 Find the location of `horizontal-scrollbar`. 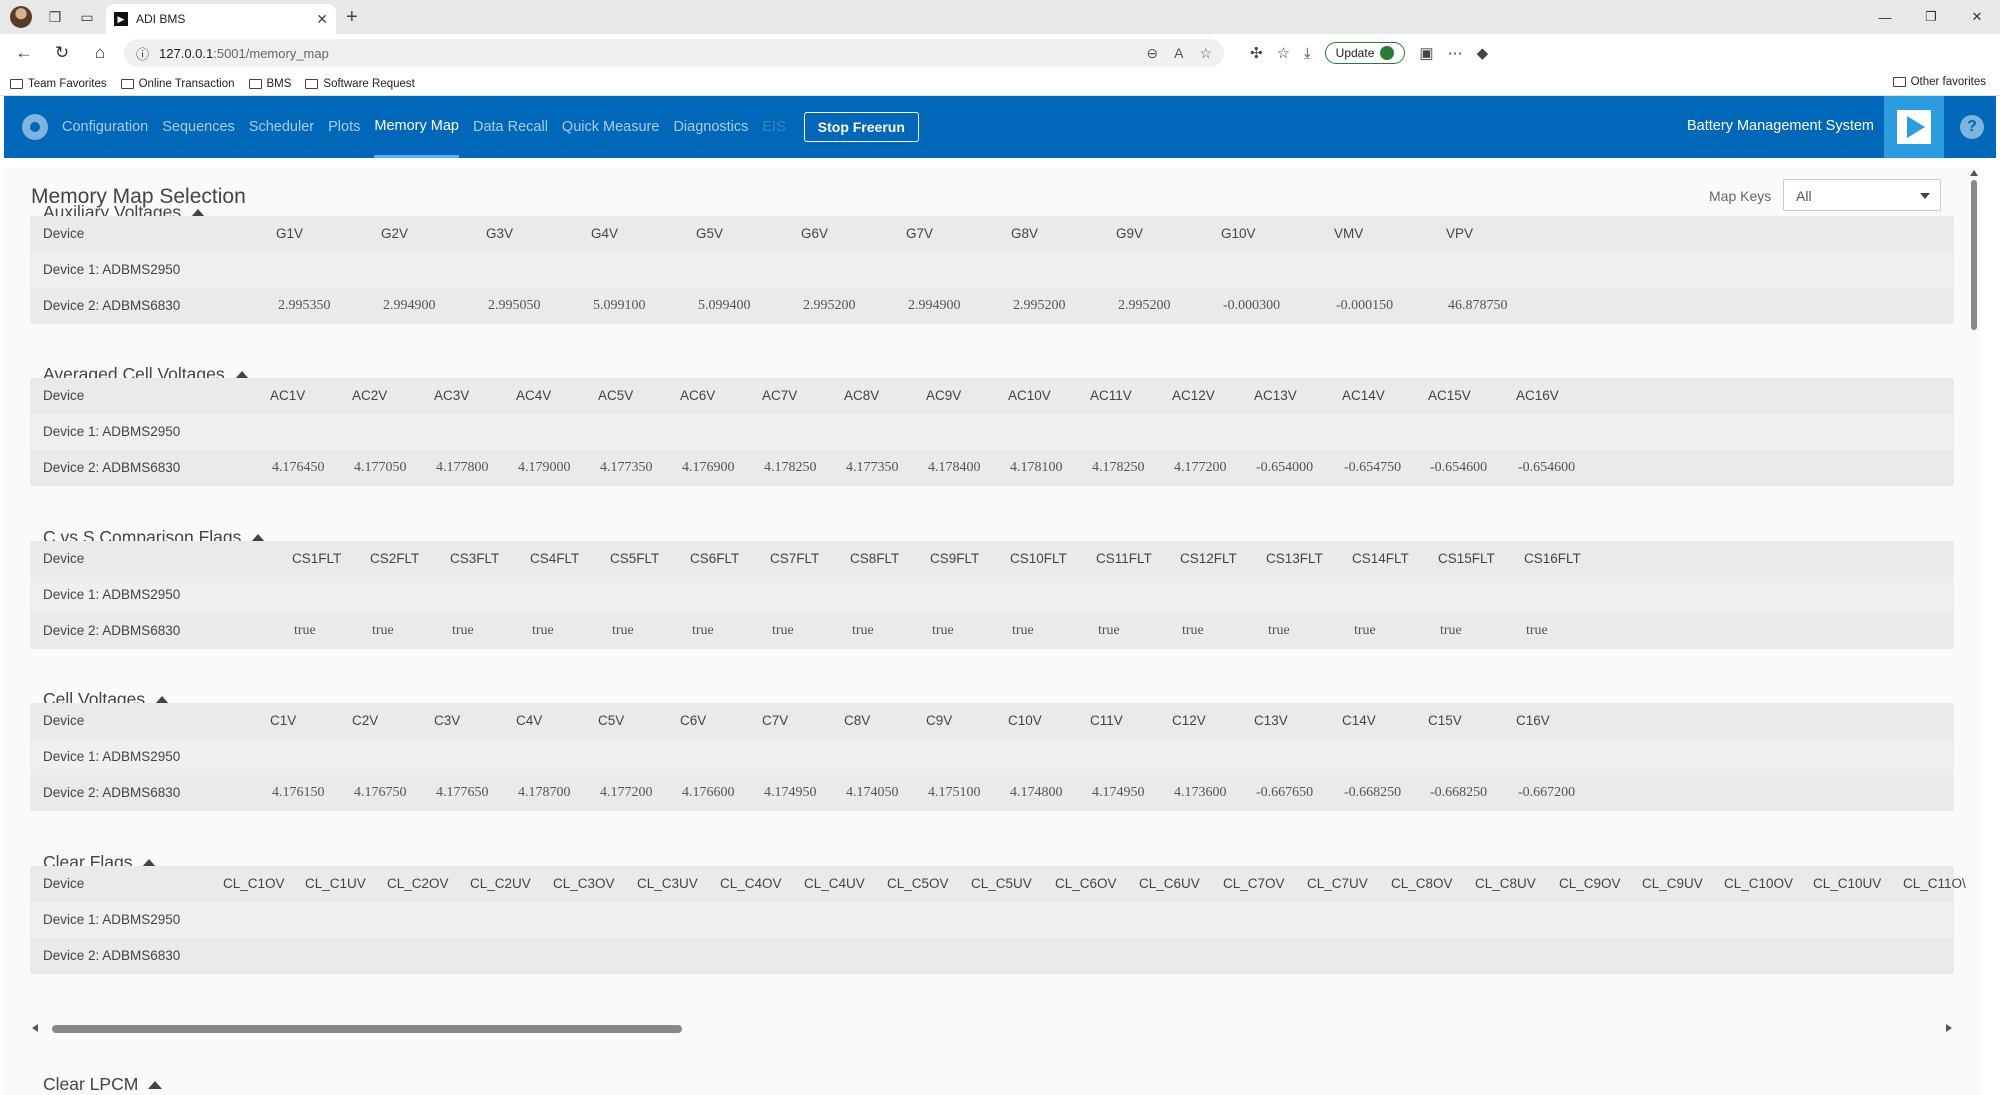

horizontal-scrollbar is located at coordinates (992, 1028).